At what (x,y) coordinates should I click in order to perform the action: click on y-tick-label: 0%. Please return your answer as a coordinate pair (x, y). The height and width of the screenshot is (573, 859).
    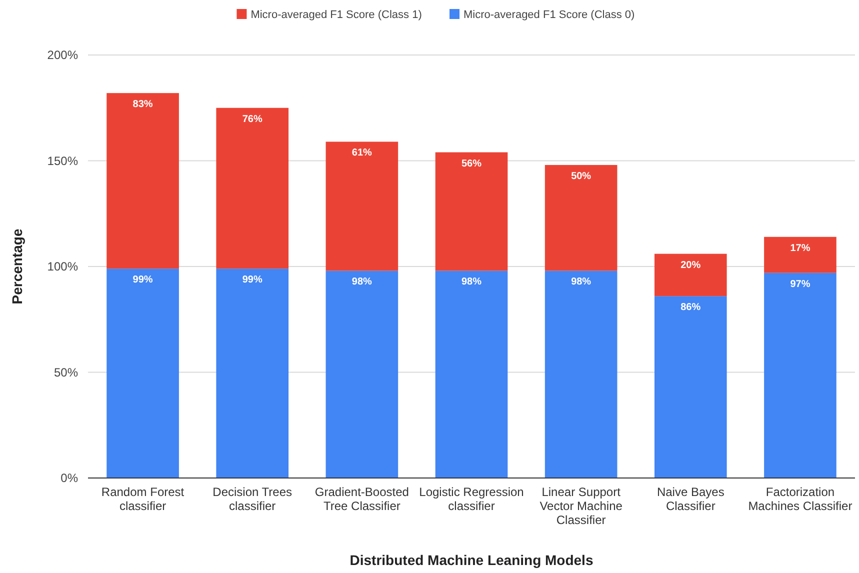
    Looking at the image, I should click on (69, 478).